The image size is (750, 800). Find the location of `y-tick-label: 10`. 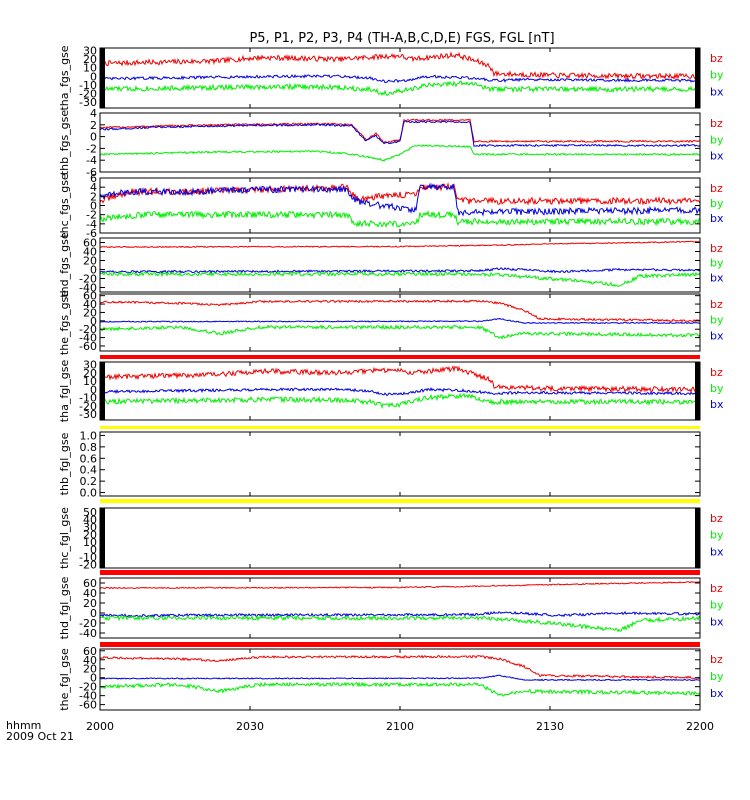

y-tick-label: 10 is located at coordinates (90, 542).